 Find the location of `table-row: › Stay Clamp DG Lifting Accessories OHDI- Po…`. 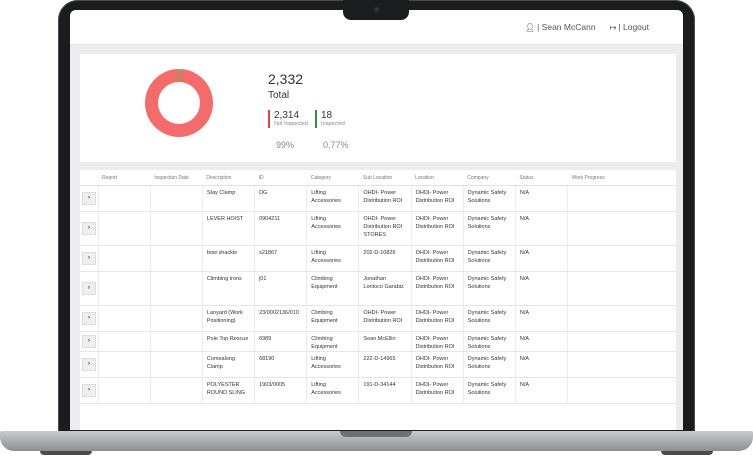

table-row: › Stay Clamp DG Lifting Accessories OHDI- Po… is located at coordinates (378, 198).